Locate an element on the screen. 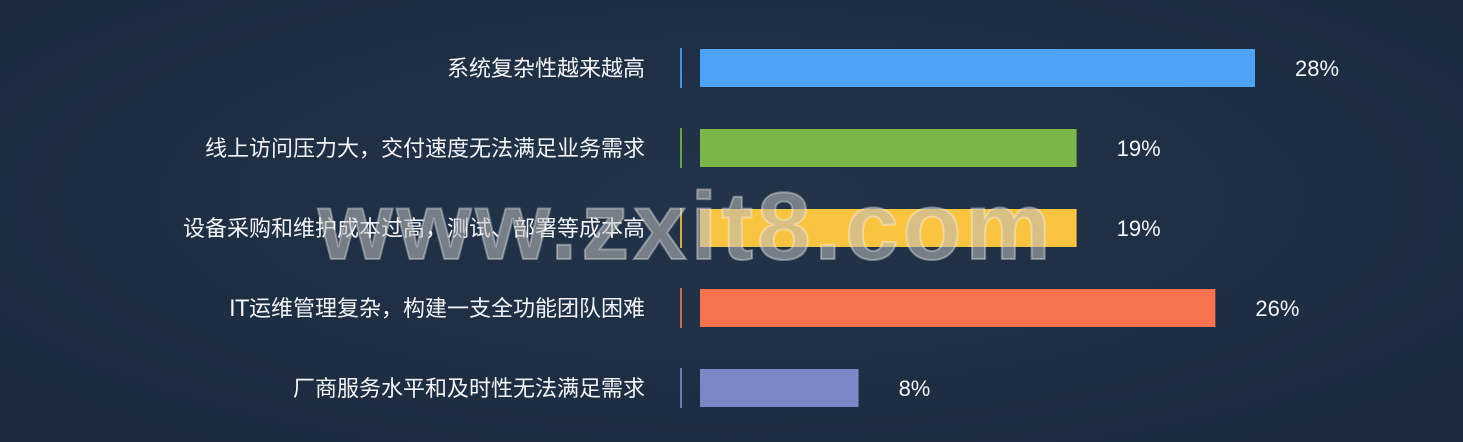  value-label: 28% is located at coordinates (1317, 68).